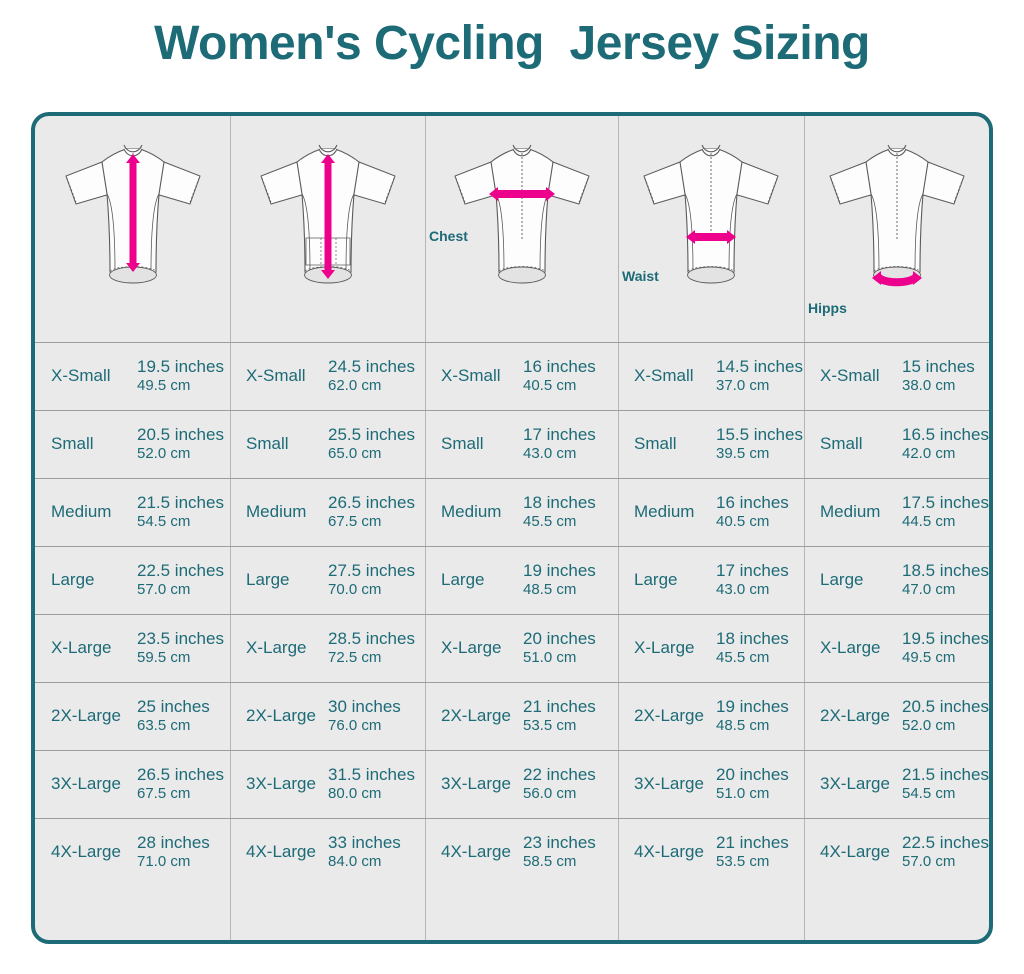  What do you see at coordinates (743, 590) in the screenshot?
I see `measurement-cm: 43.0 cm` at bounding box center [743, 590].